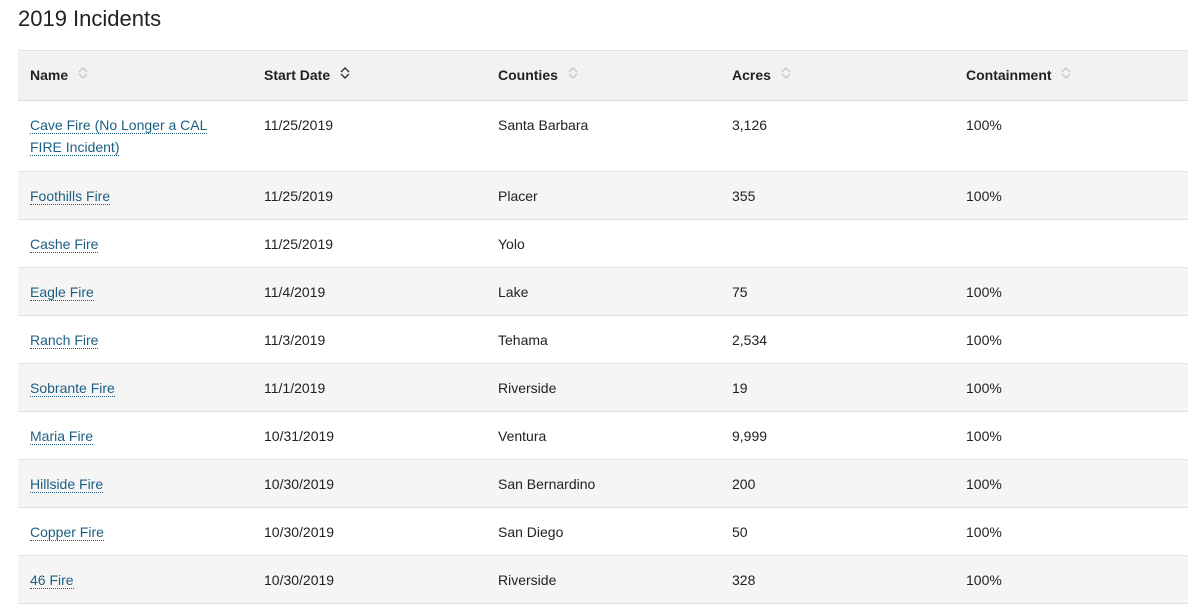 The width and height of the screenshot is (1196, 611). I want to click on column-header-label: Name, so click(49, 74).